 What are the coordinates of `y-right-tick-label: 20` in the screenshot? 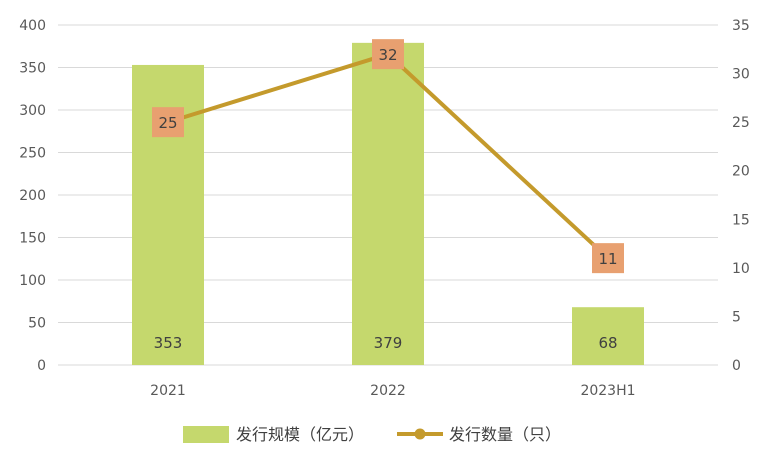 It's located at (741, 172).